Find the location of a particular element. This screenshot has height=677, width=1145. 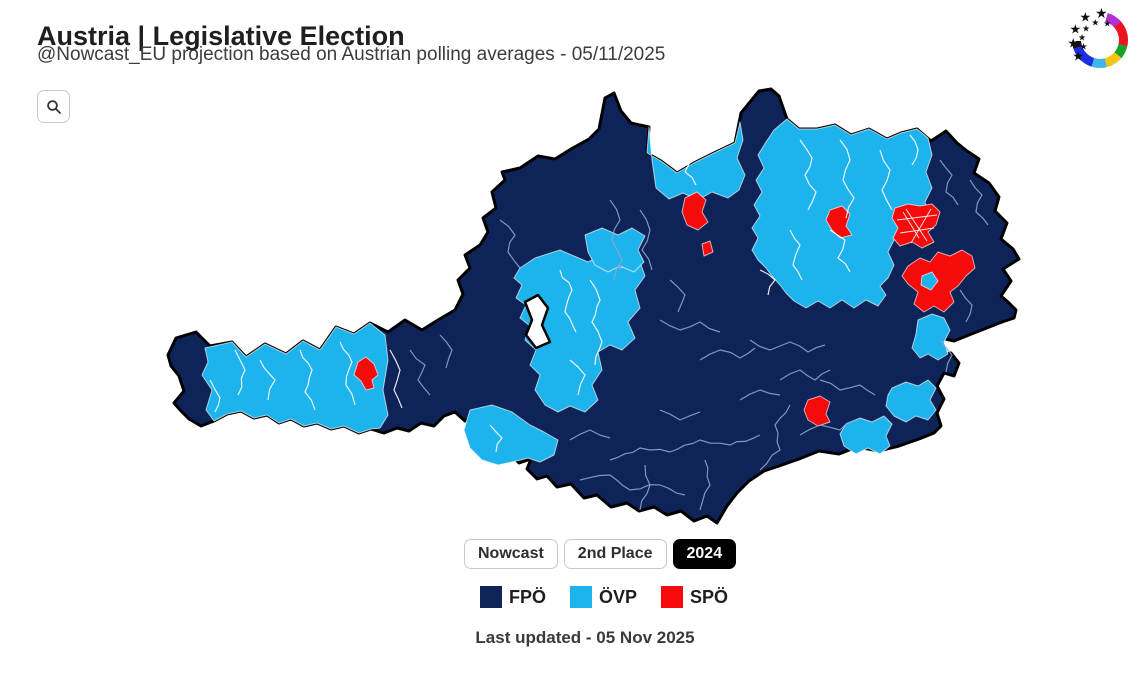

search-icon is located at coordinates (54, 107).